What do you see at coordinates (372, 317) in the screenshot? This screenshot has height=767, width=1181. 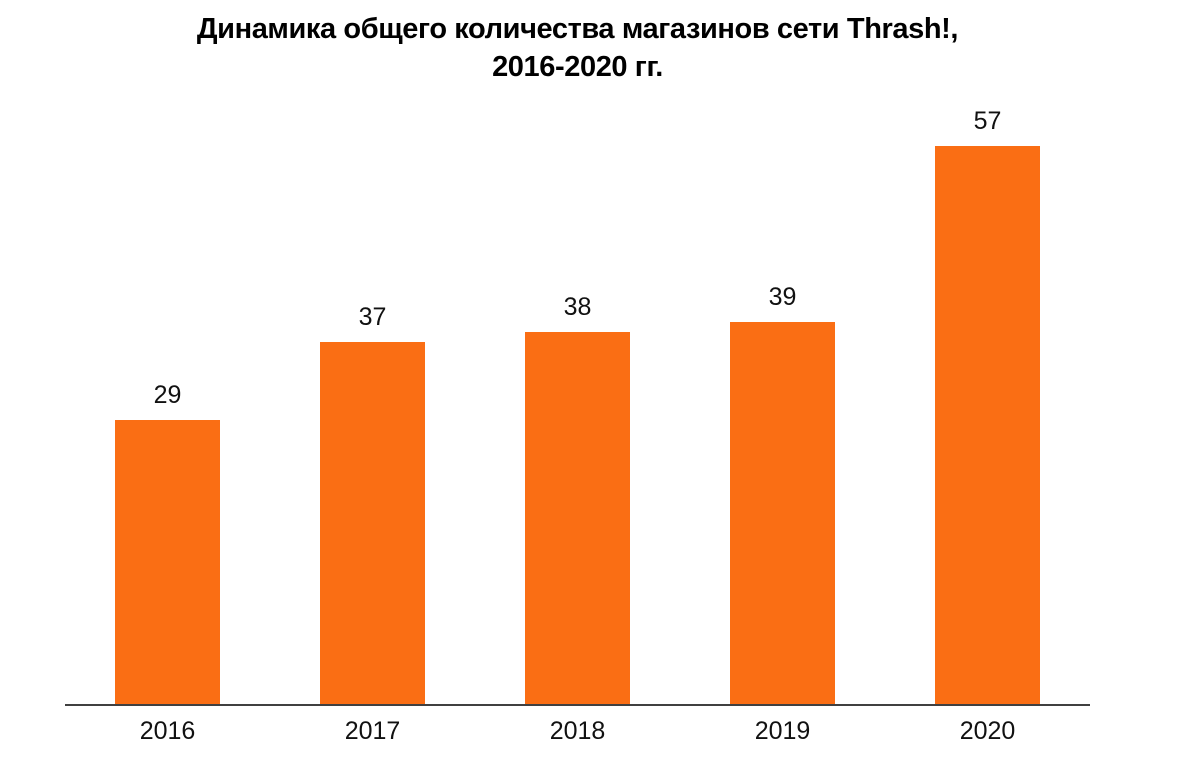 I see `bar-value-label: 37` at bounding box center [372, 317].